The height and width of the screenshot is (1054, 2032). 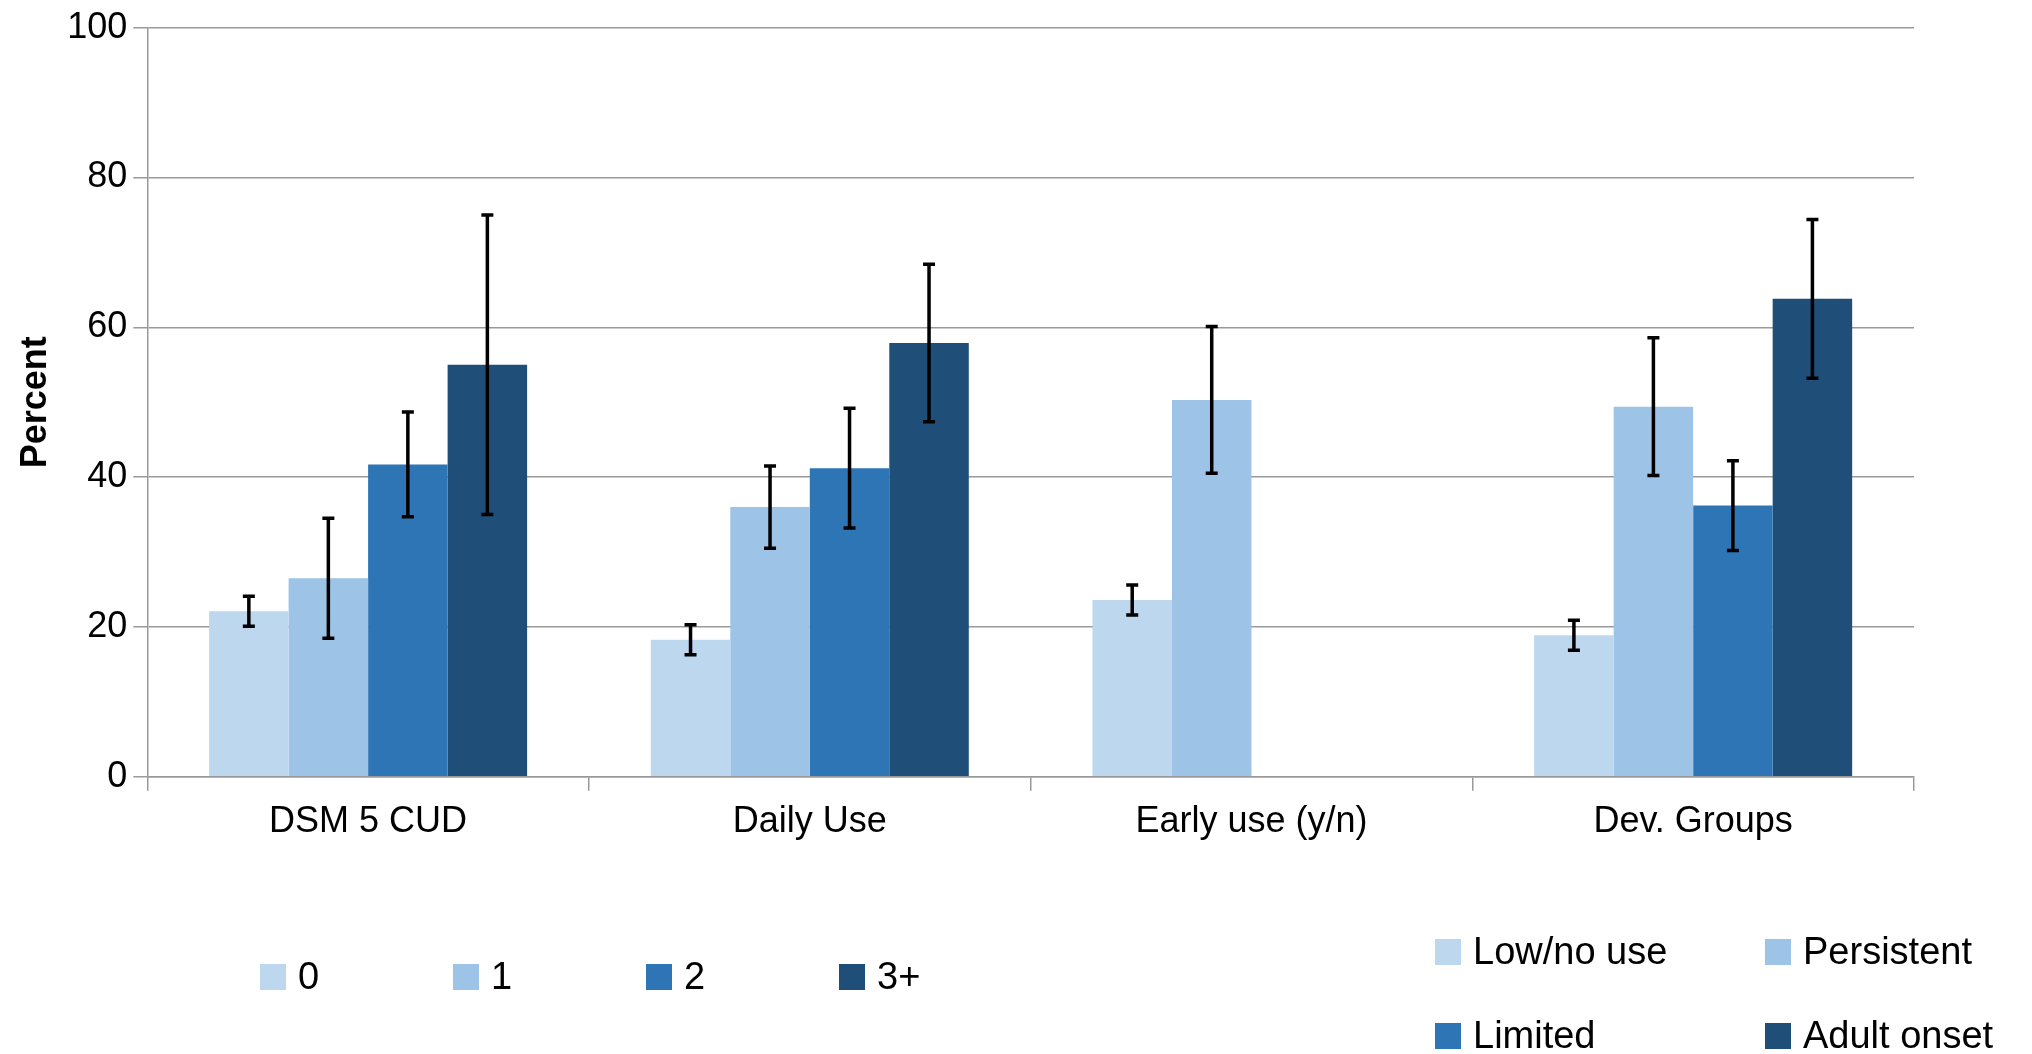 I want to click on x-tick-label: Early use (y/n), so click(x=1251, y=820).